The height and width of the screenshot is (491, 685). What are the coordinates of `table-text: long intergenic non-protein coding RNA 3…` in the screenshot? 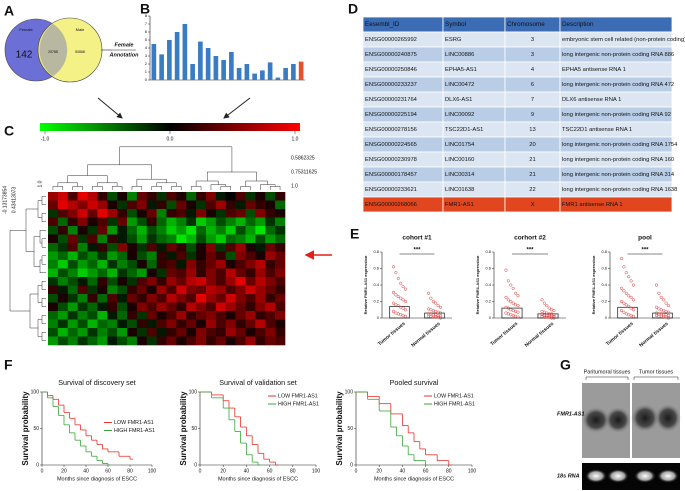 It's located at (618, 175).